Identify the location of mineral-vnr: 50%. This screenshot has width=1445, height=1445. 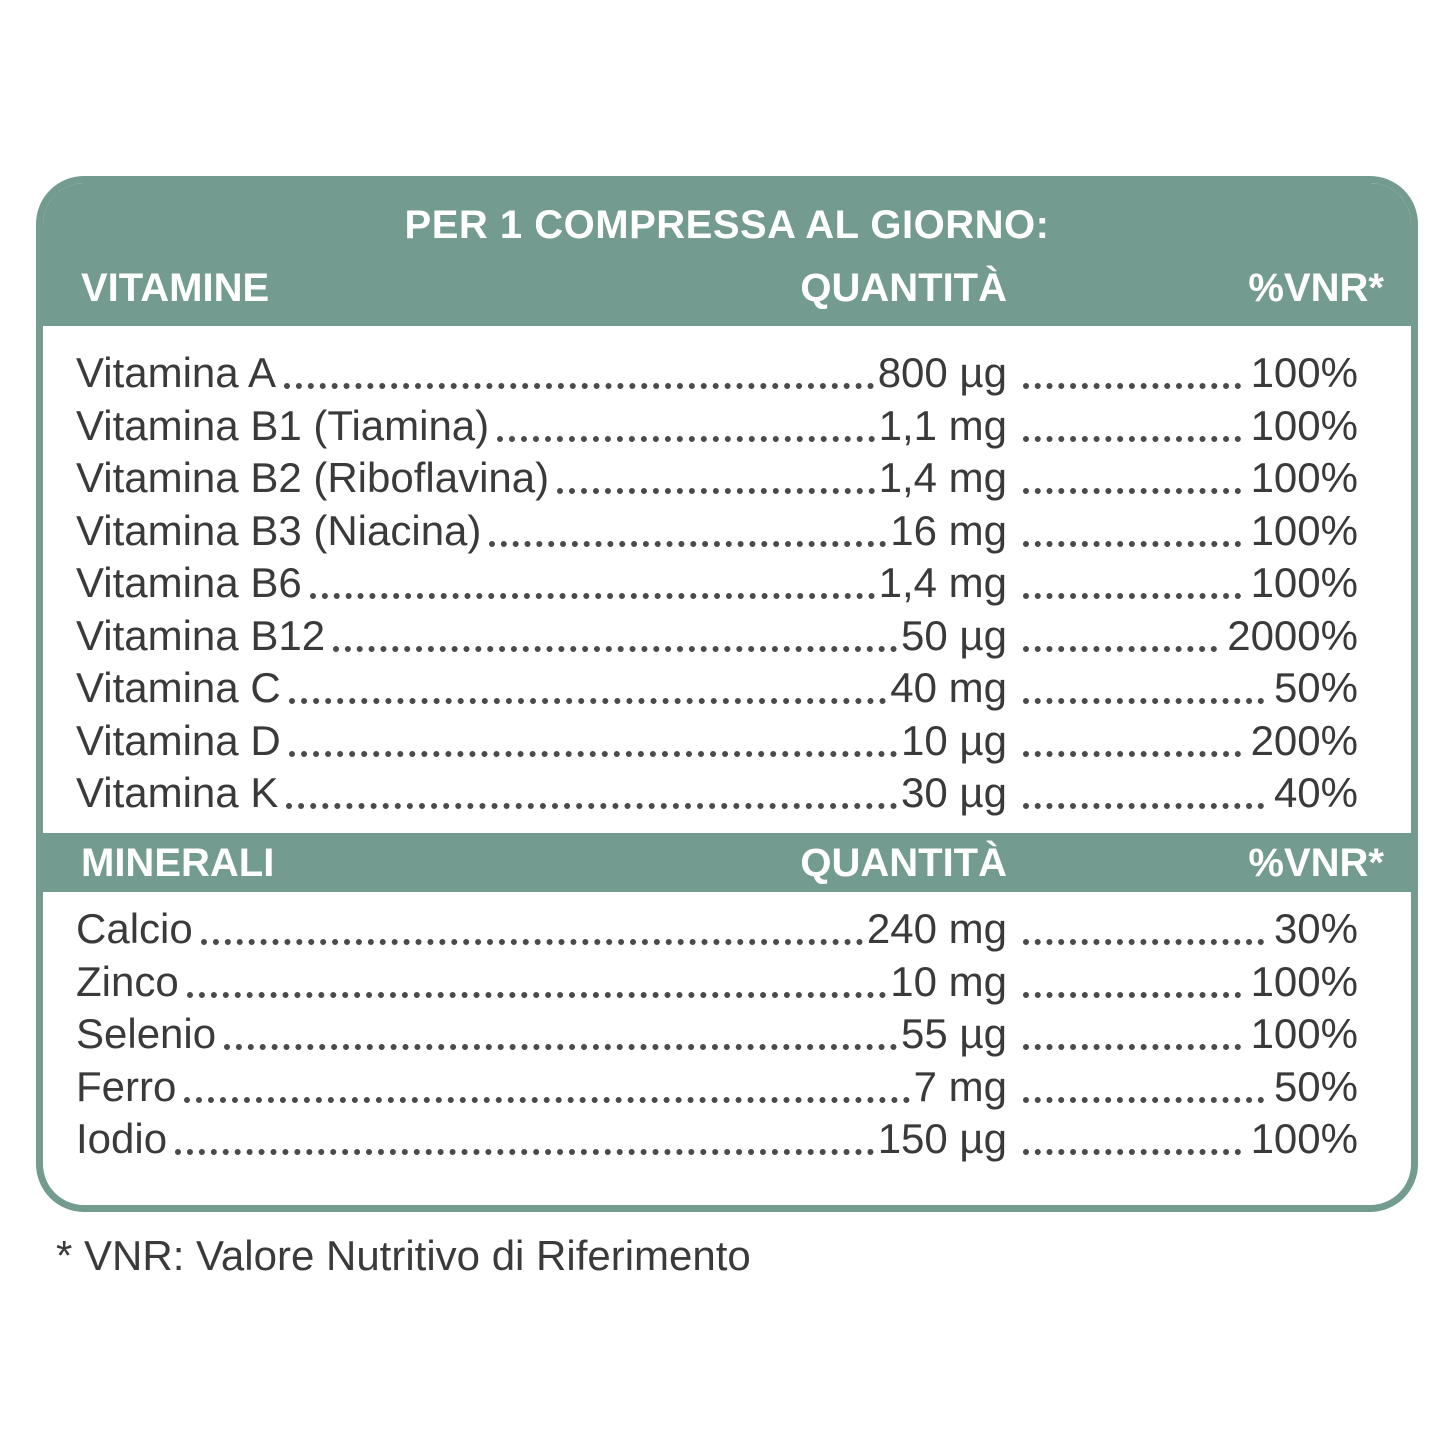
(1315, 1086).